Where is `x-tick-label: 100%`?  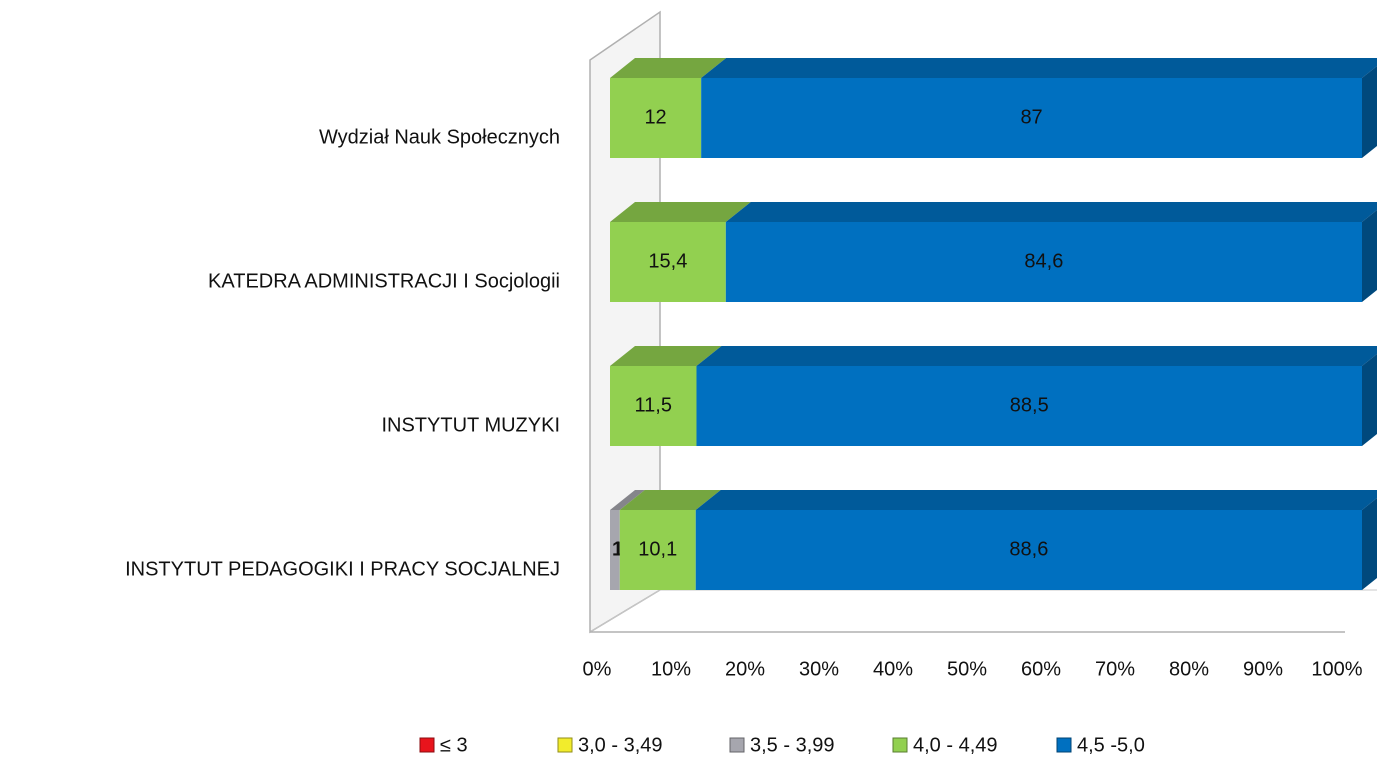 x-tick-label: 100% is located at coordinates (1336, 669).